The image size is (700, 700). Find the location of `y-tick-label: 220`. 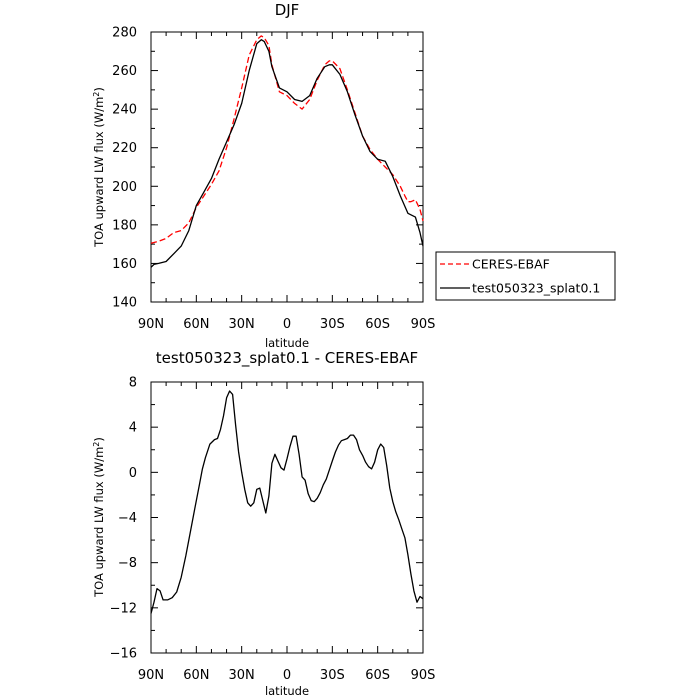

y-tick-label: 220 is located at coordinates (124, 148).